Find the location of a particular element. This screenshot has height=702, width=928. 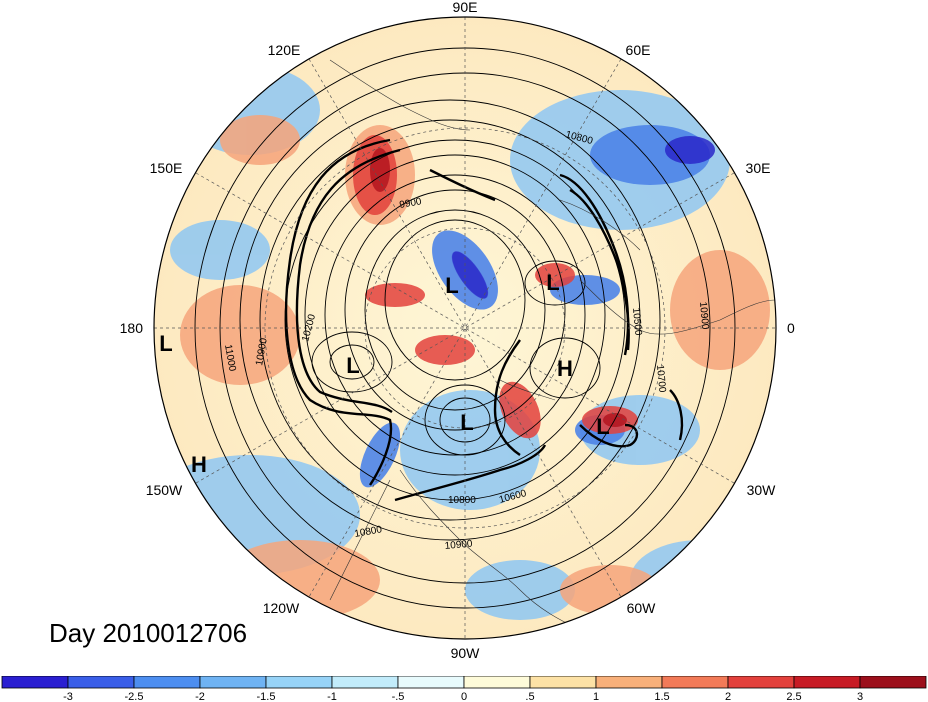

lon-label-60e: 60E is located at coordinates (638, 50).